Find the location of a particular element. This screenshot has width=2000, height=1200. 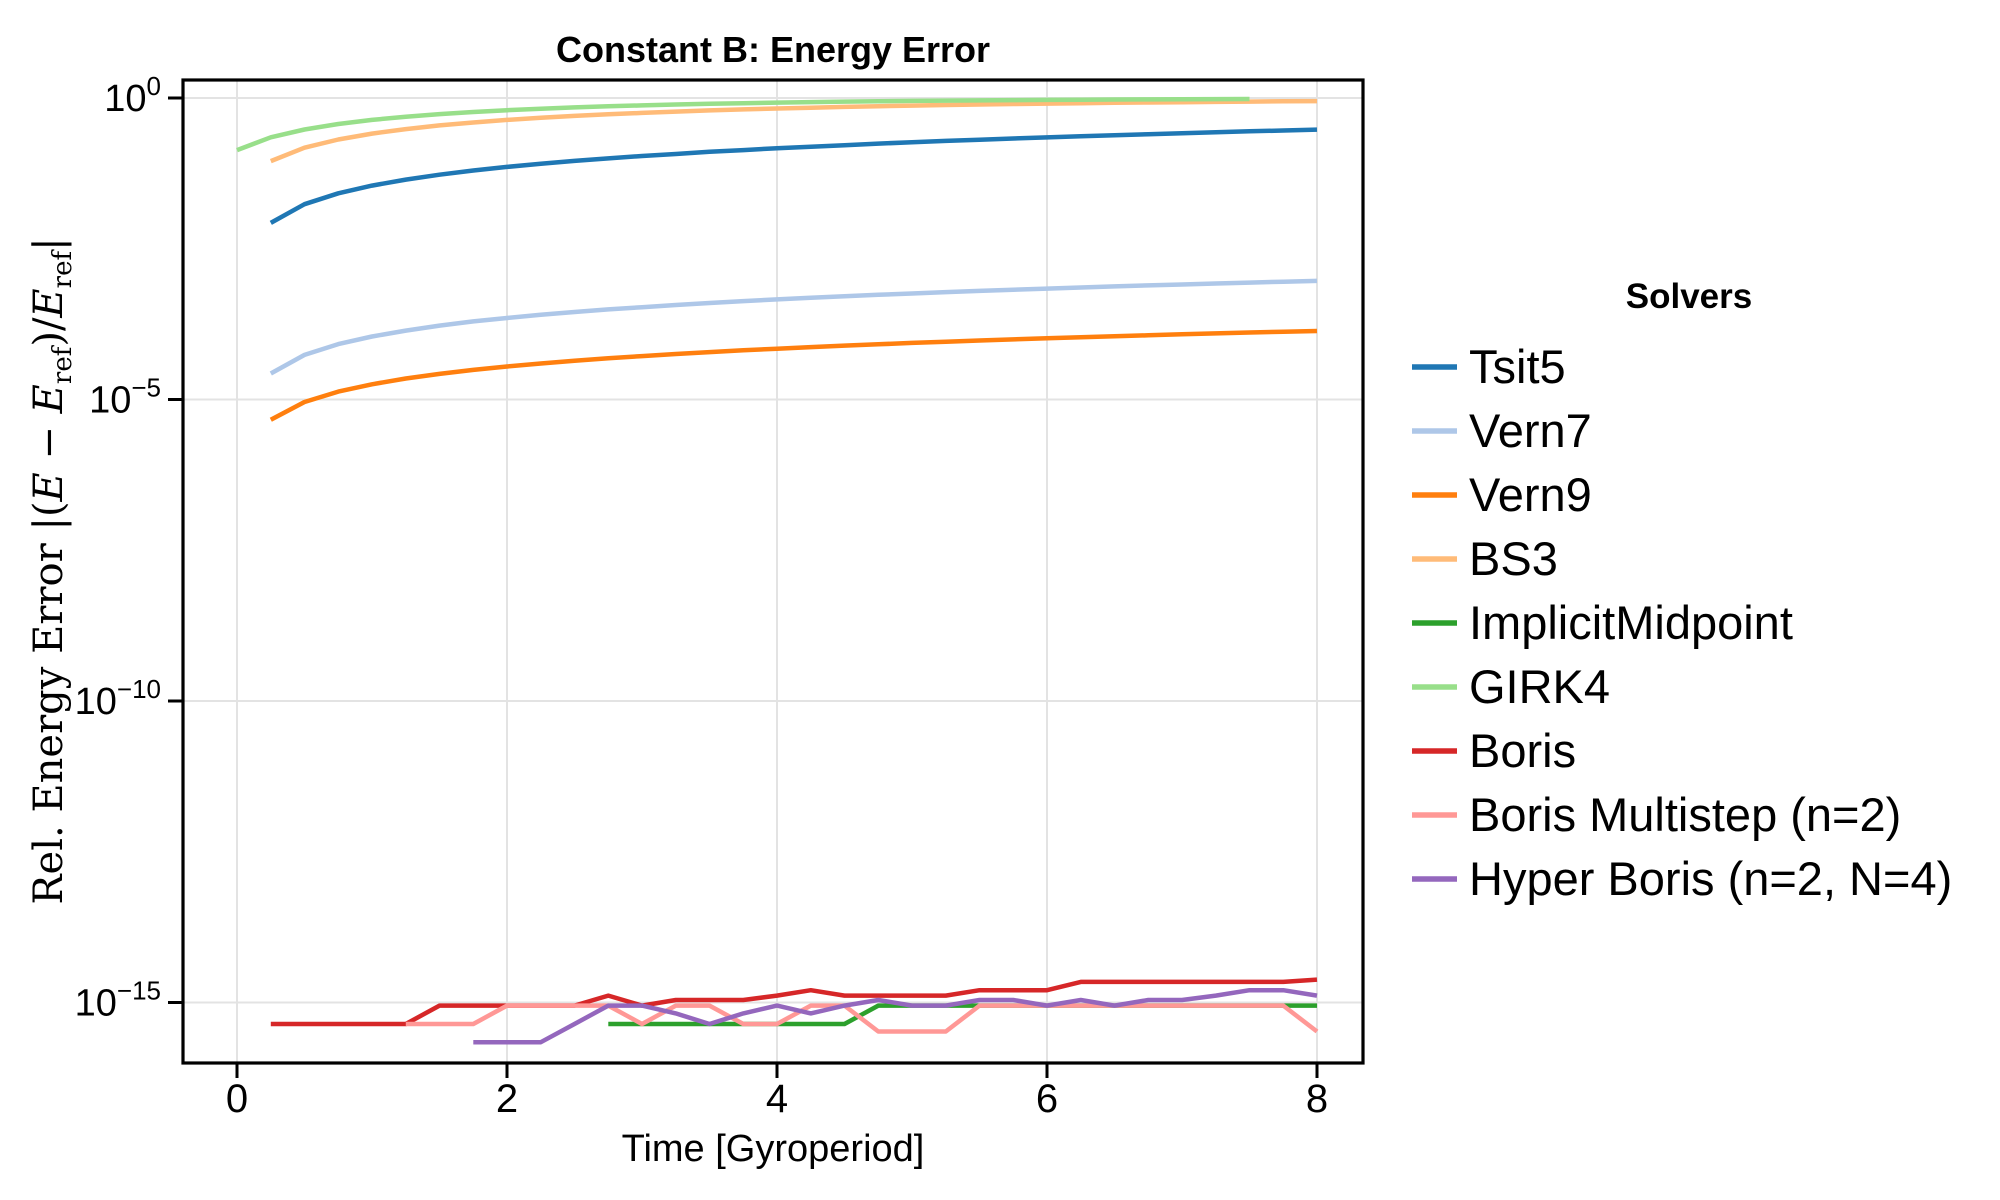

legend-label-boris: Boris is located at coordinates (1522, 750).